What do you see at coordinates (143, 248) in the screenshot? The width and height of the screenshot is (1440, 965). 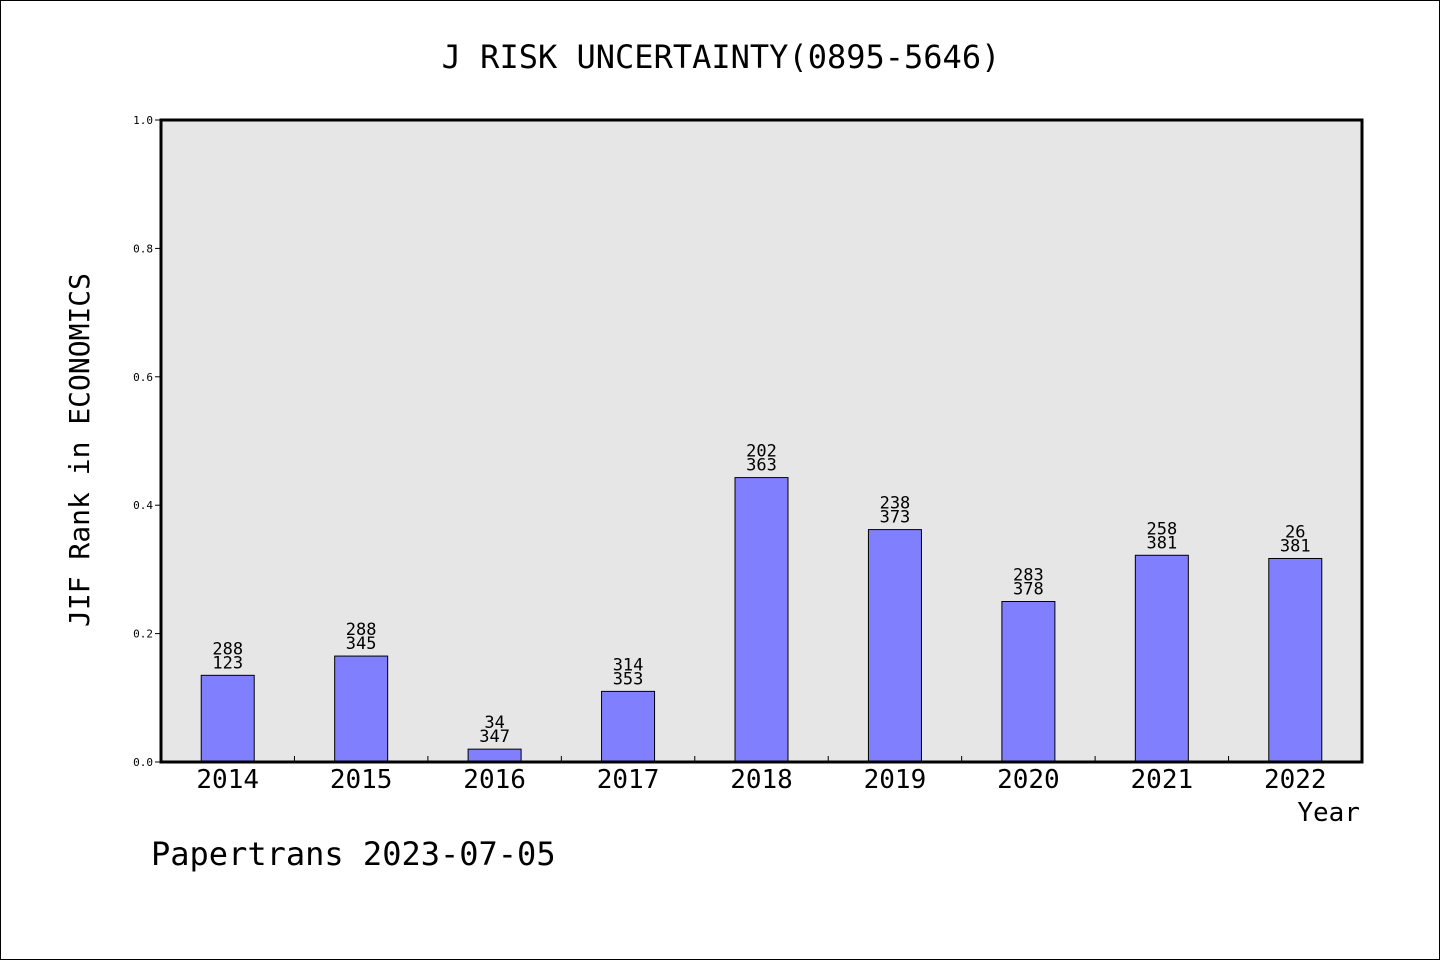 I see `y-tick-label: 0.8` at bounding box center [143, 248].